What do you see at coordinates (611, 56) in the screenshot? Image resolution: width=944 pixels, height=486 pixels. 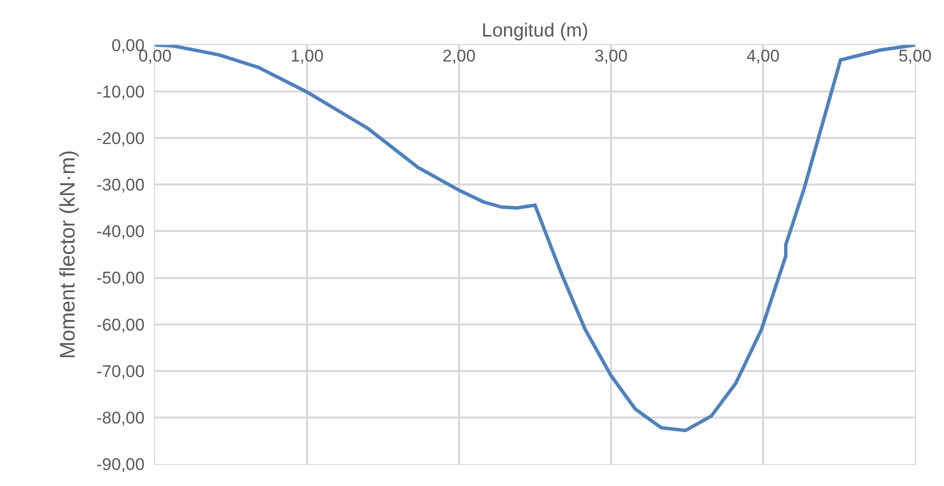 I see `x-tick-label: 3,00` at bounding box center [611, 56].